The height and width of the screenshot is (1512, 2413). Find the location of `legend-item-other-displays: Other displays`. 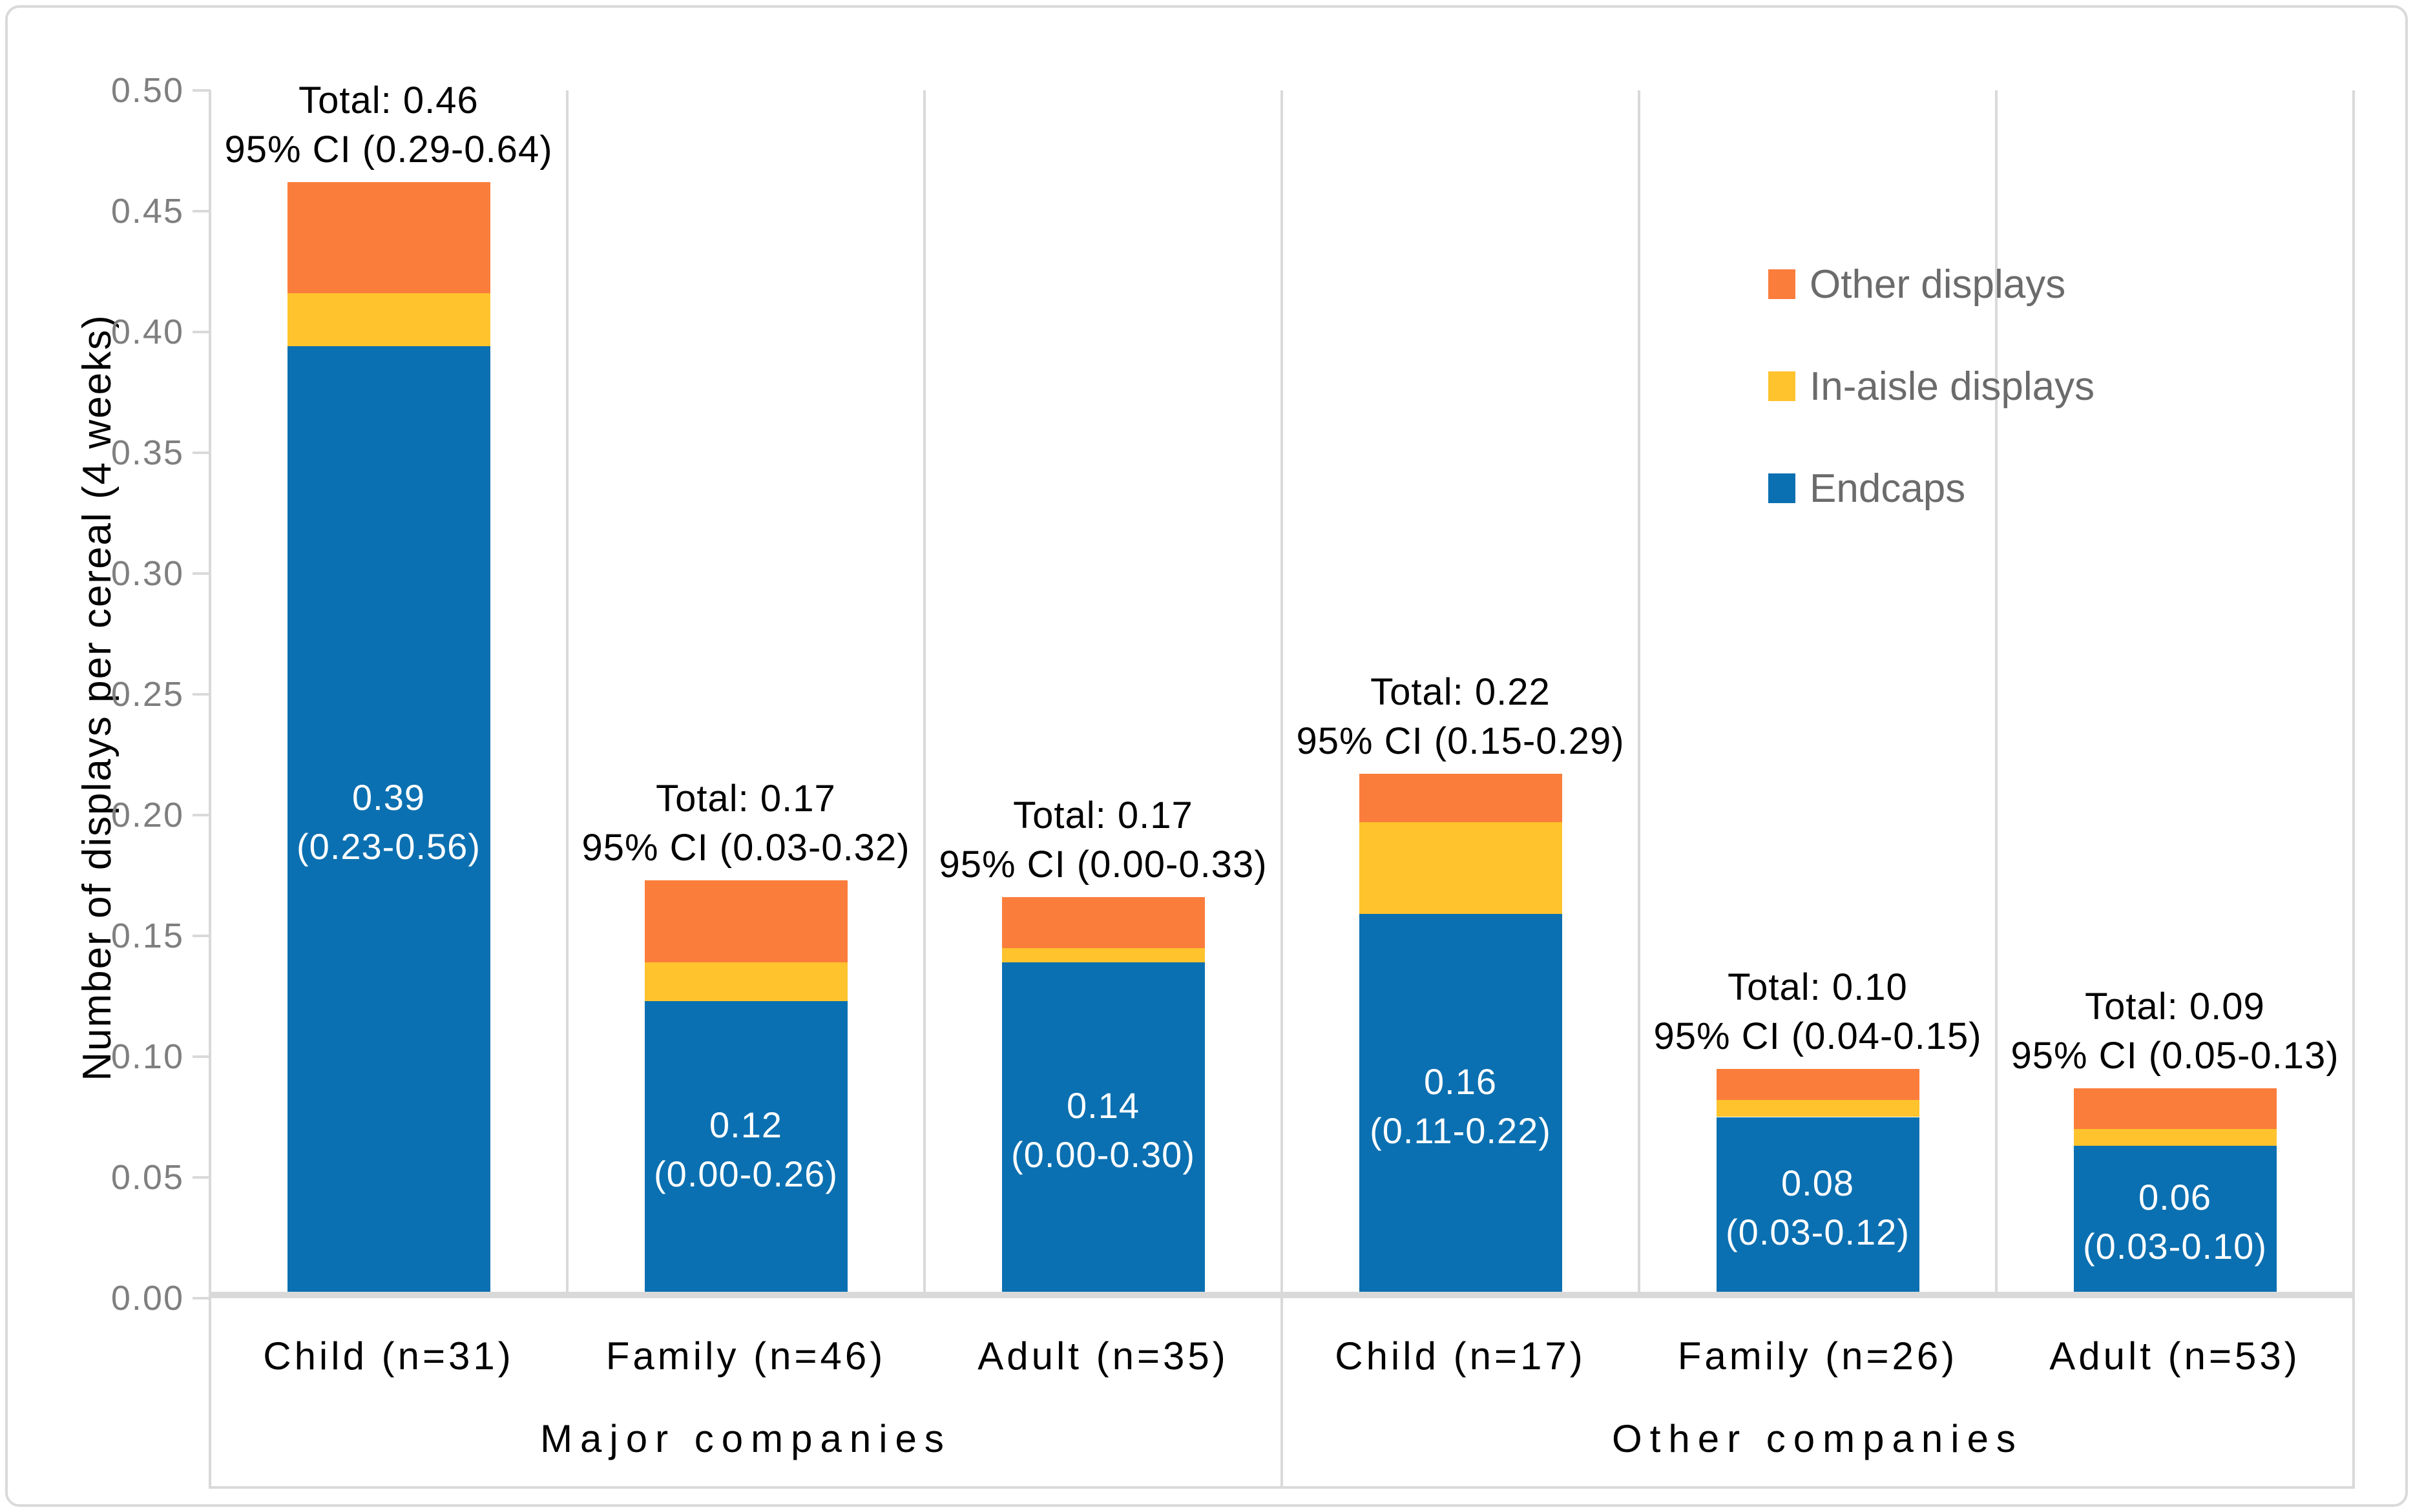

legend-item-other-displays: Other displays is located at coordinates (1931, 284).